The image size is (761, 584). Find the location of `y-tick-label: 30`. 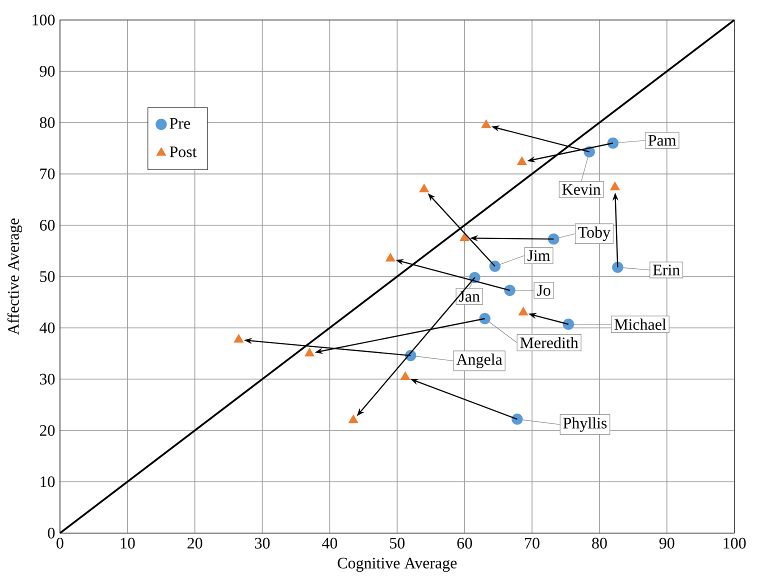

y-tick-label: 30 is located at coordinates (47, 379).